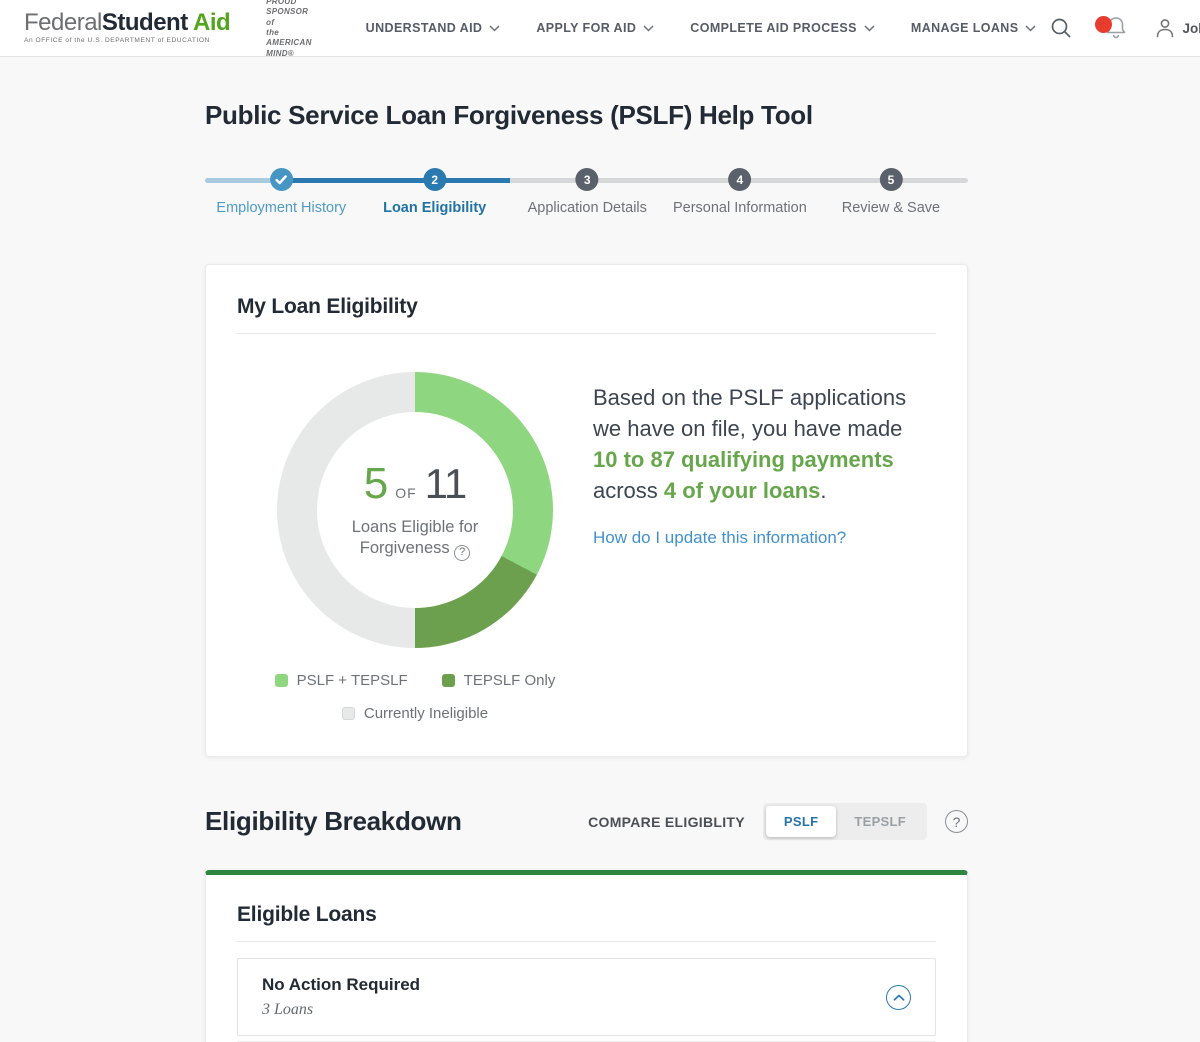  Describe the element at coordinates (307, 914) in the screenshot. I see `eligible-loans-title: Eligible Loans` at that location.